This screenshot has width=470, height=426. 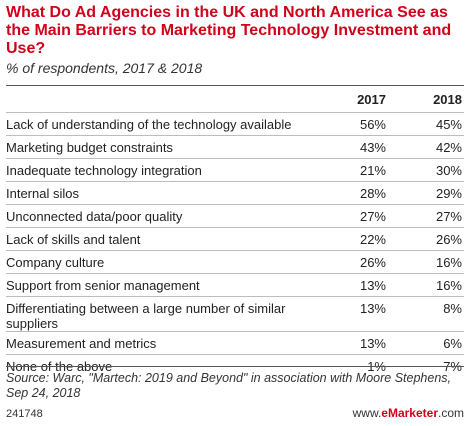 What do you see at coordinates (450, 413) in the screenshot?
I see `brand-suffix: .com` at bounding box center [450, 413].